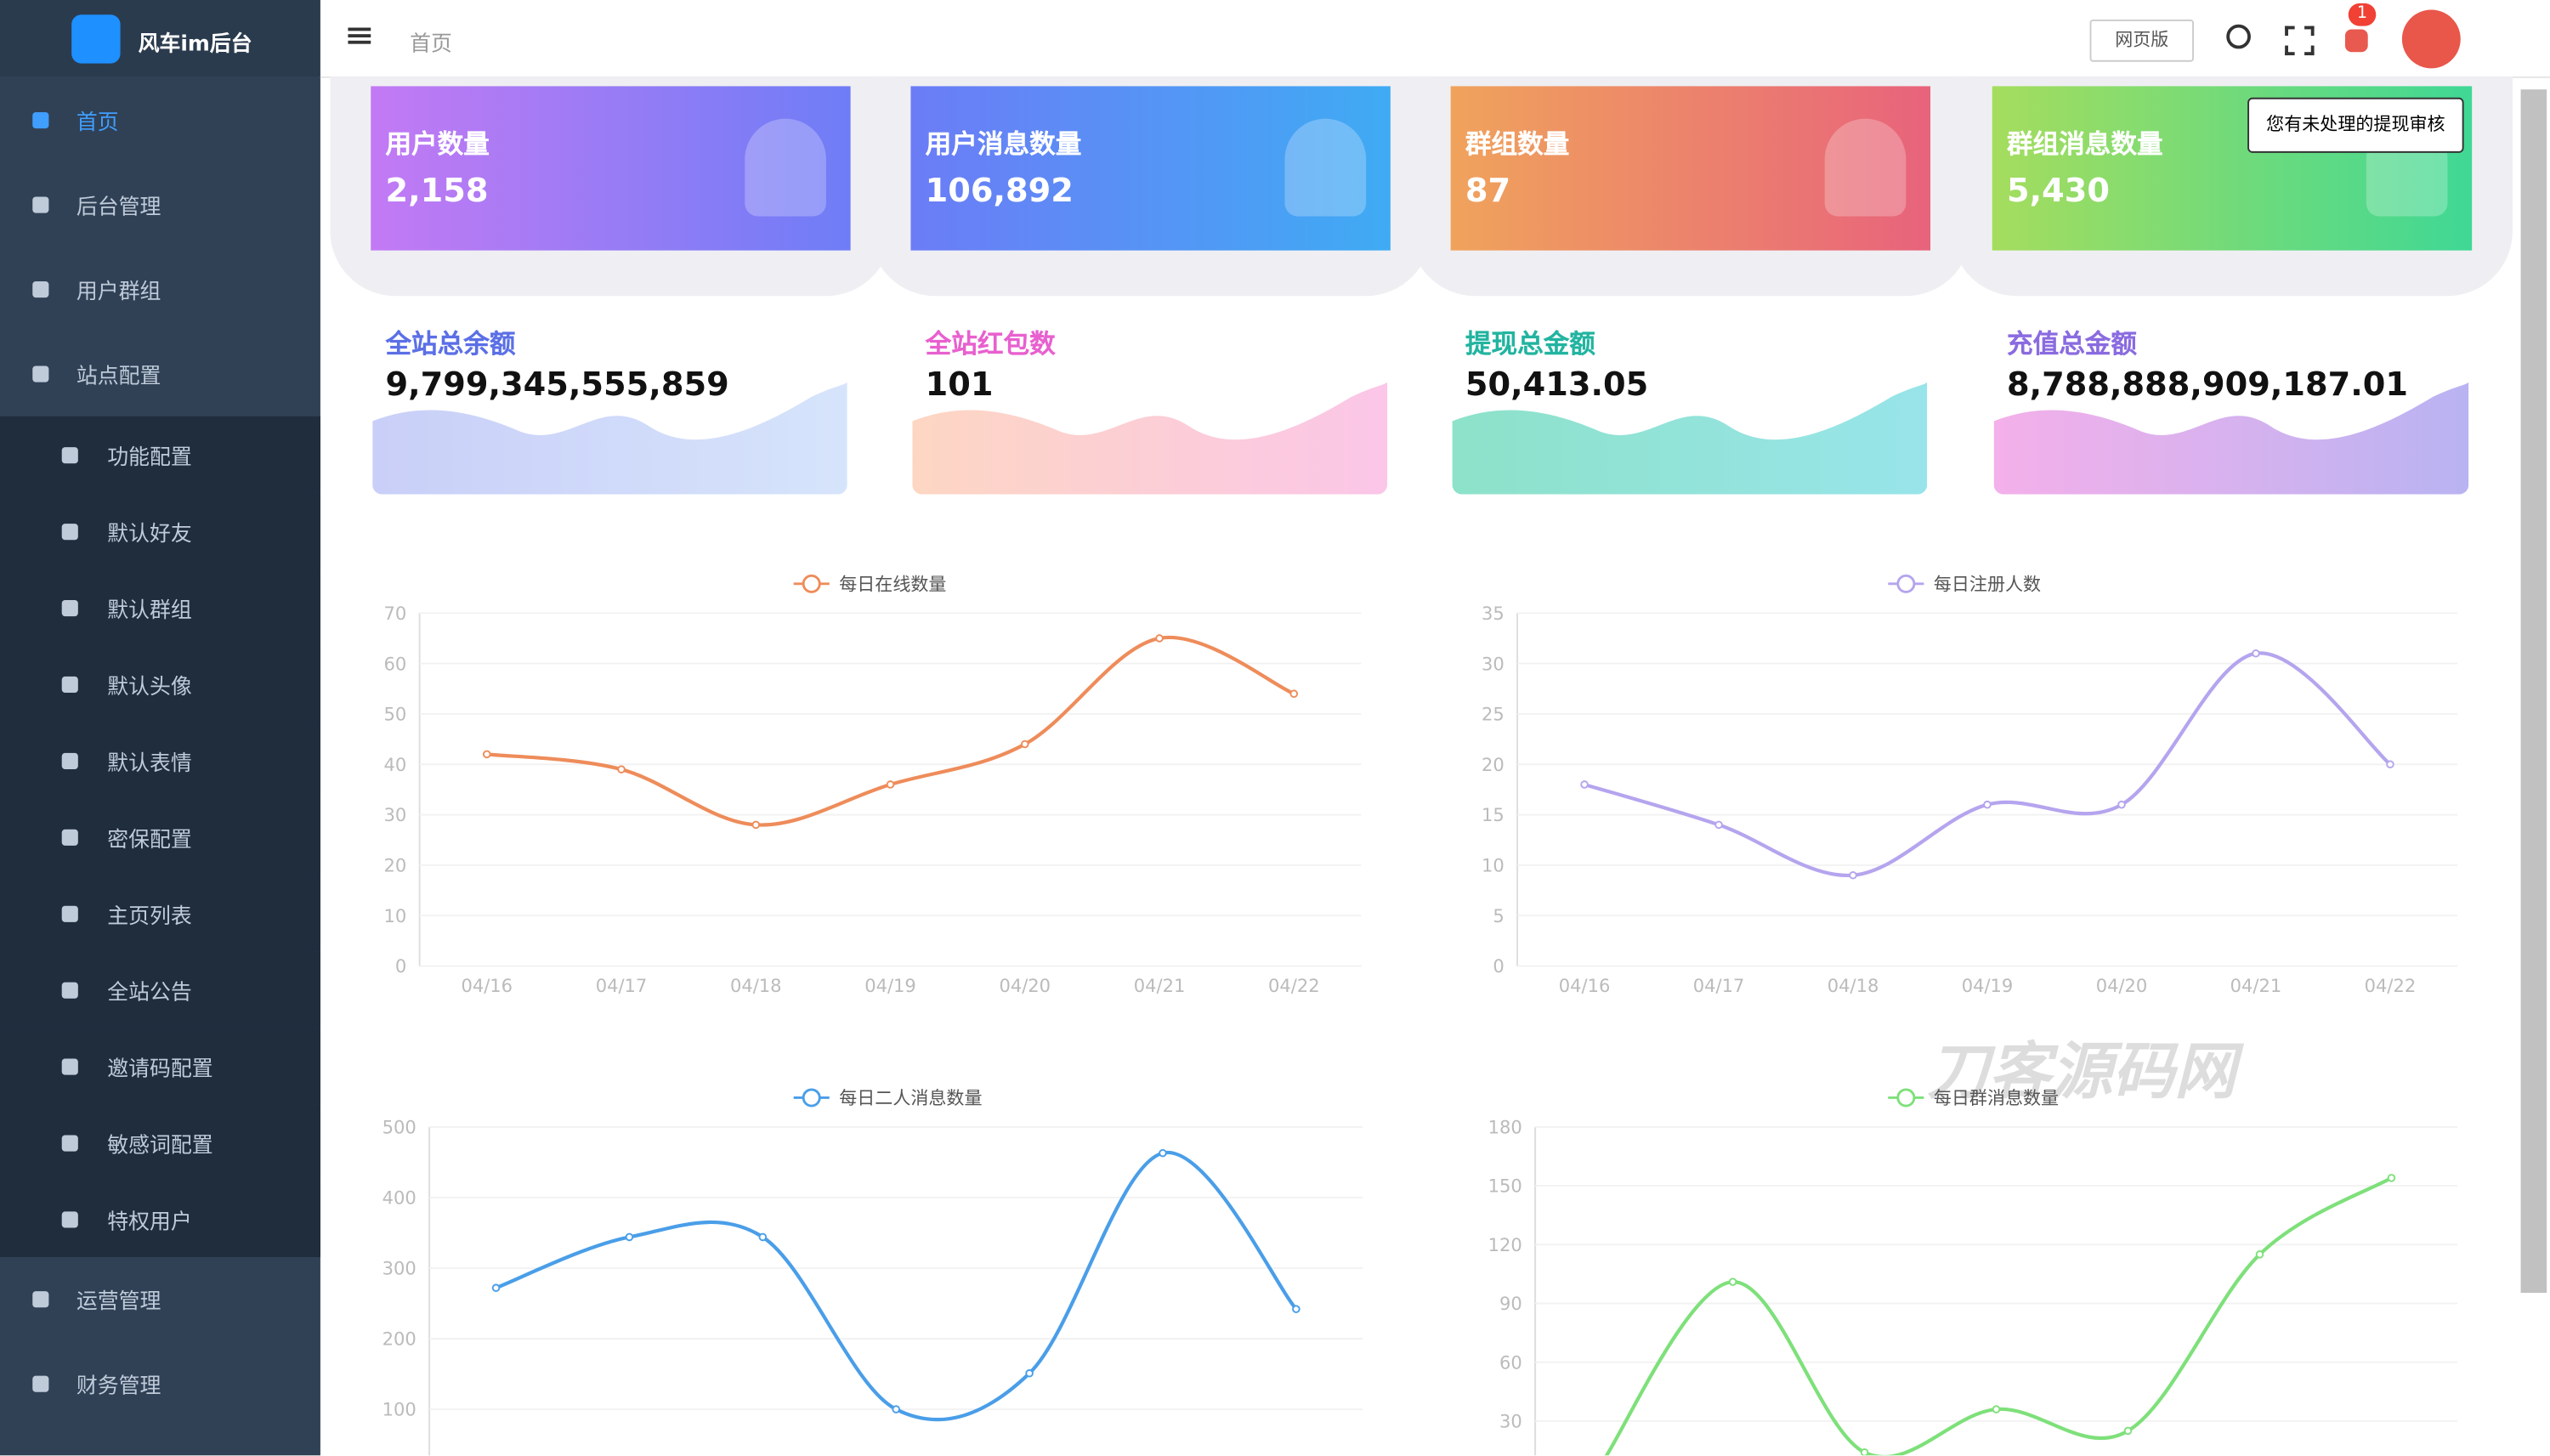  I want to click on web-button: 网页版, so click(2142, 40).